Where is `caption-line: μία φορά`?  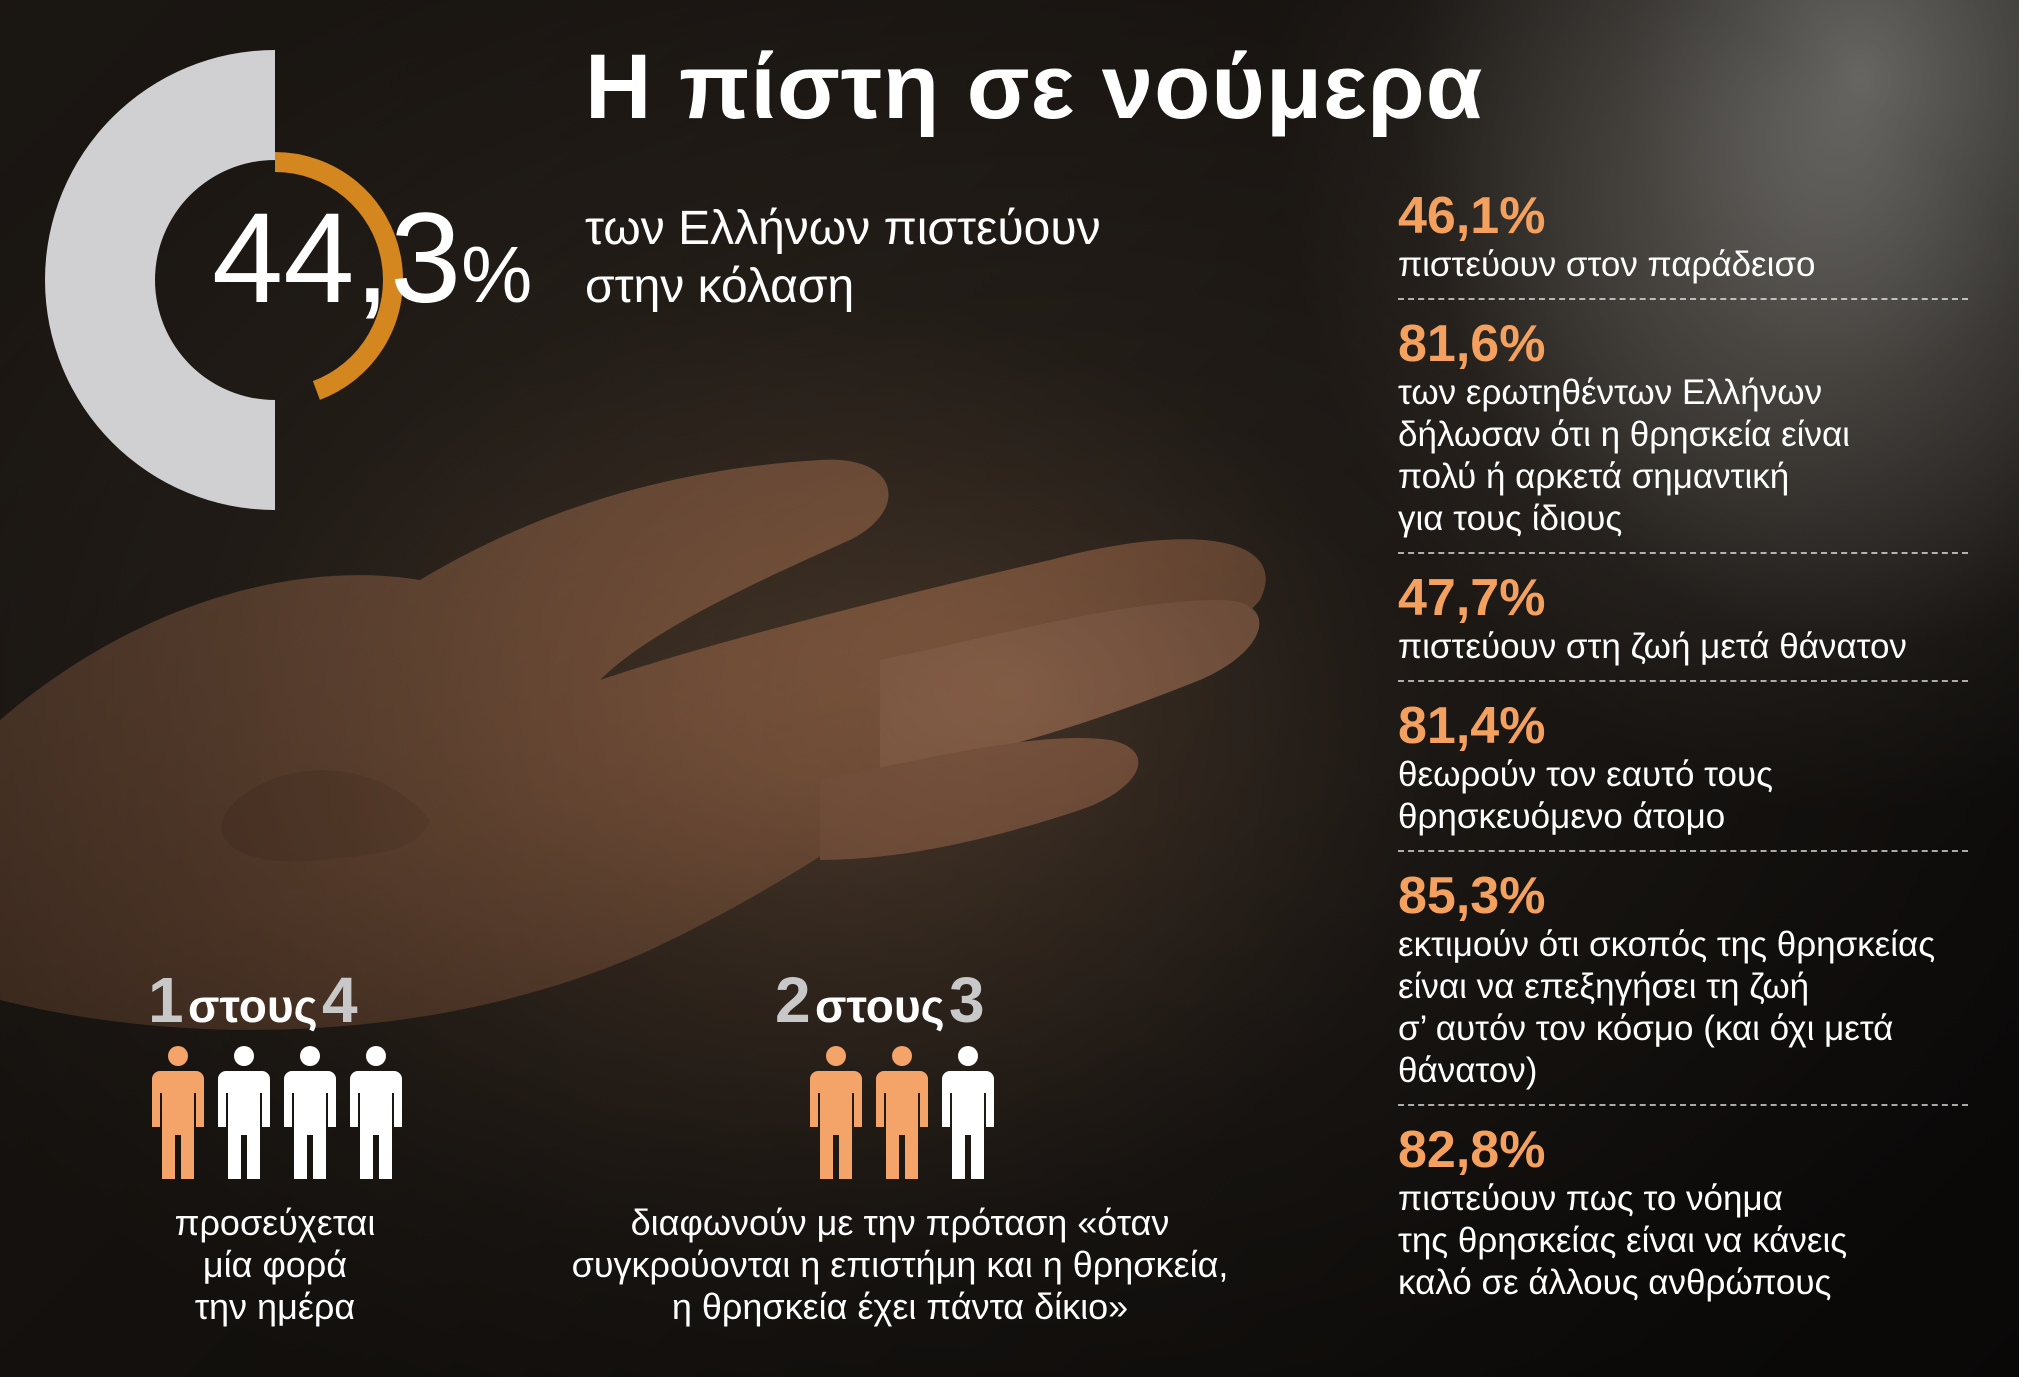
caption-line: μία φορά is located at coordinates (275, 1264).